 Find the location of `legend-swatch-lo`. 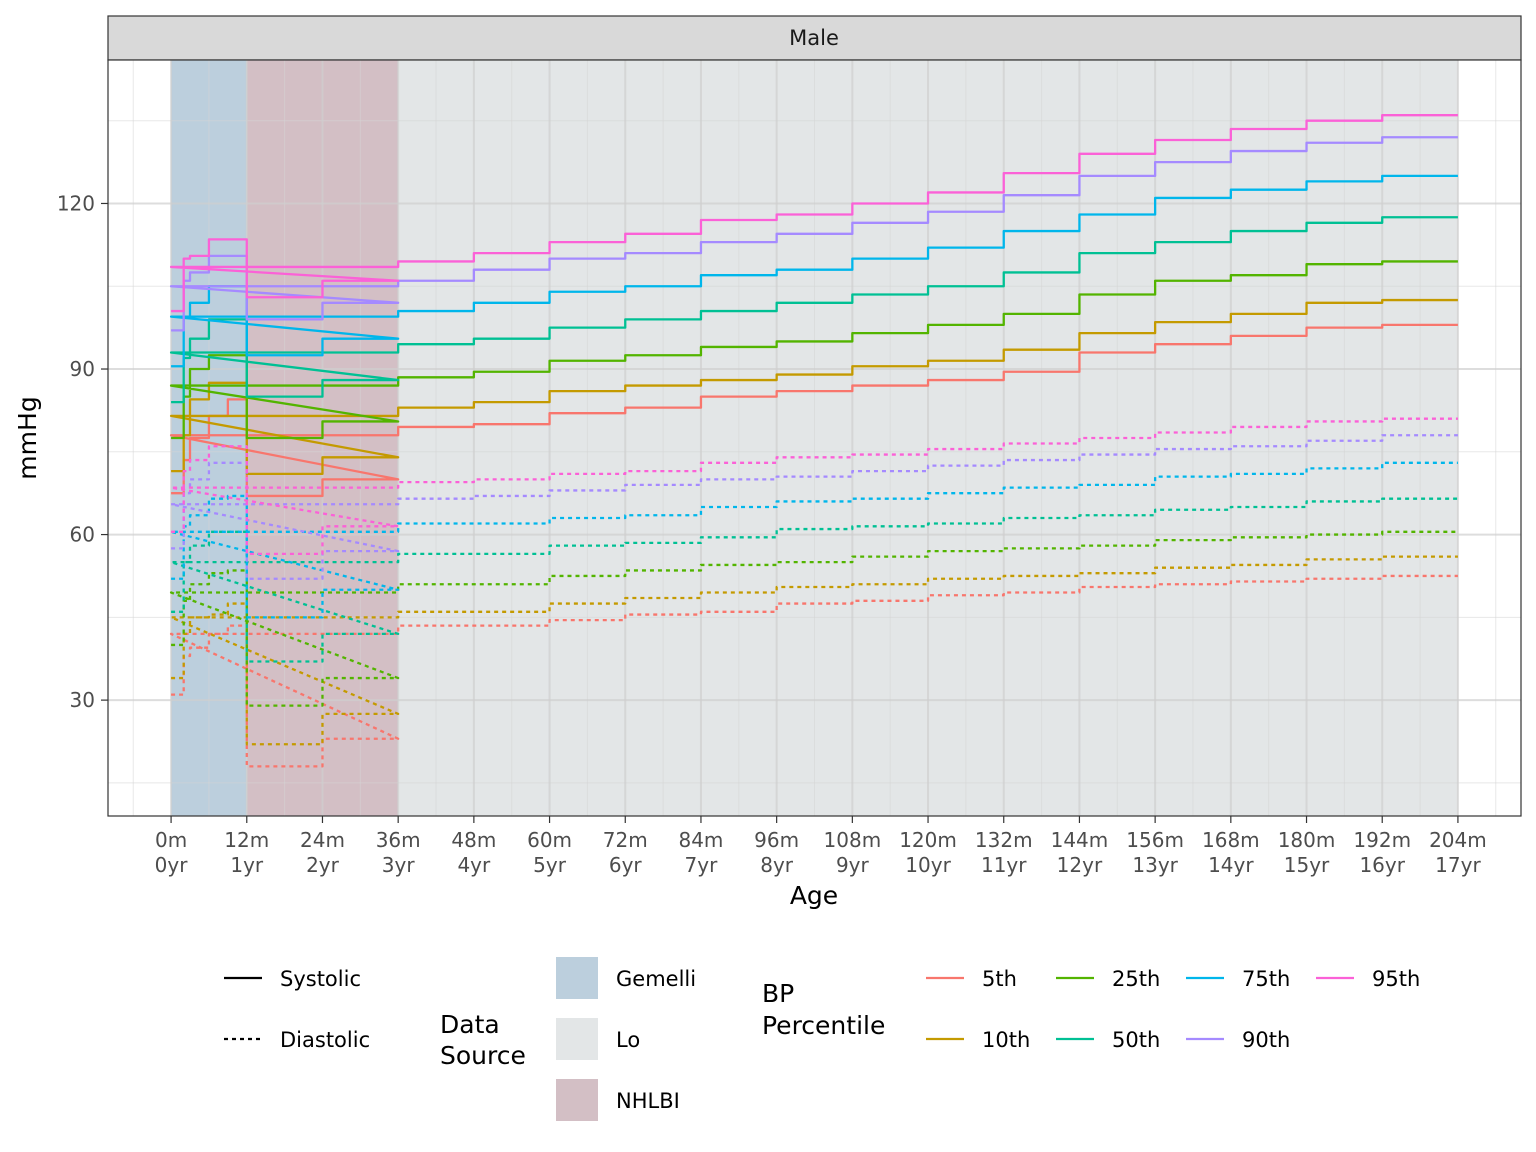

legend-swatch-lo is located at coordinates (577, 1039).